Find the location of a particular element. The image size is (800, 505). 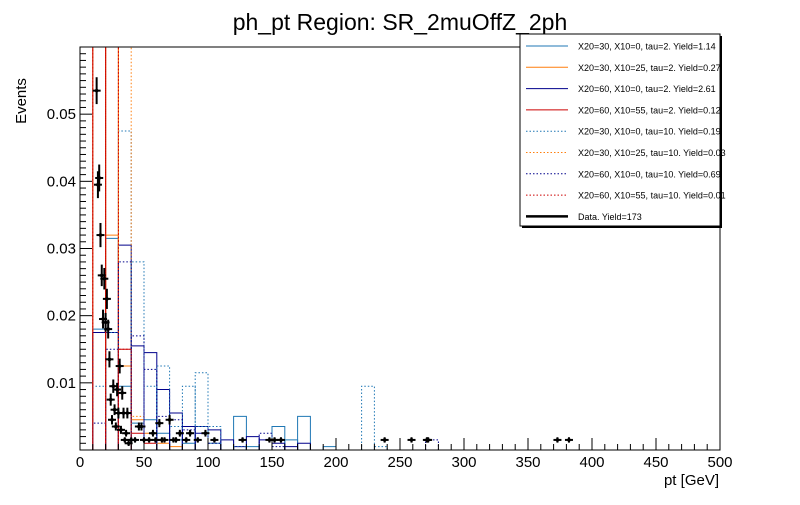

chart-title: ph_pt Region: SR_2muOffZ_2ph is located at coordinates (400, 22).